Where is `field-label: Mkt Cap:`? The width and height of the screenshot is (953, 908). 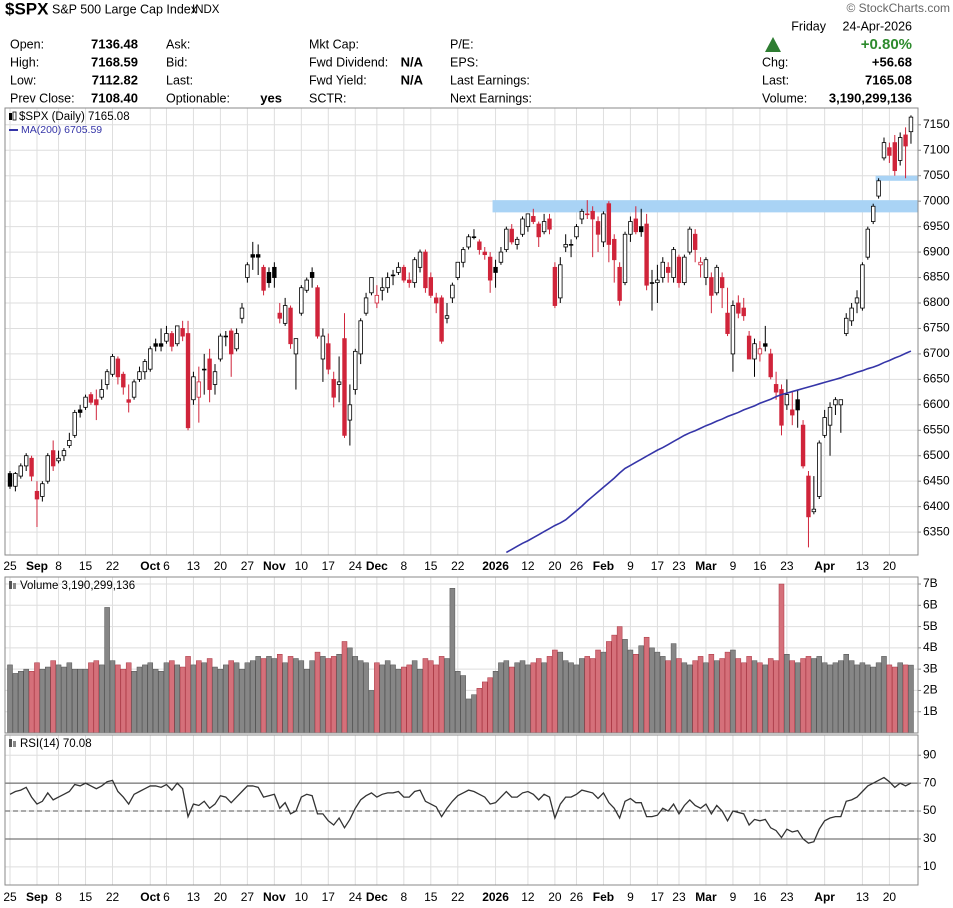
field-label: Mkt Cap: is located at coordinates (334, 44).